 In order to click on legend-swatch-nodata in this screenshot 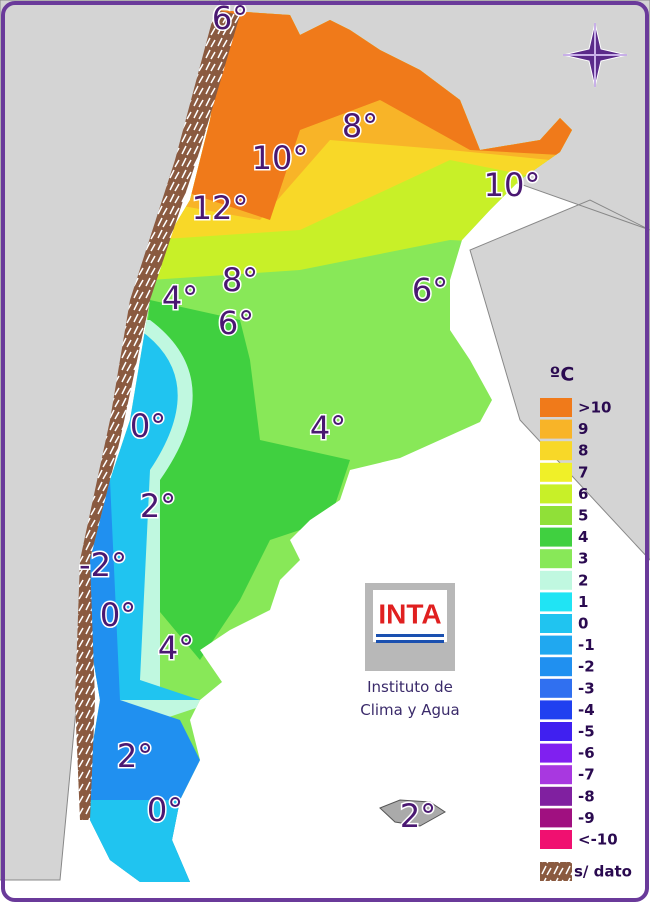, I will do `click(556, 871)`.